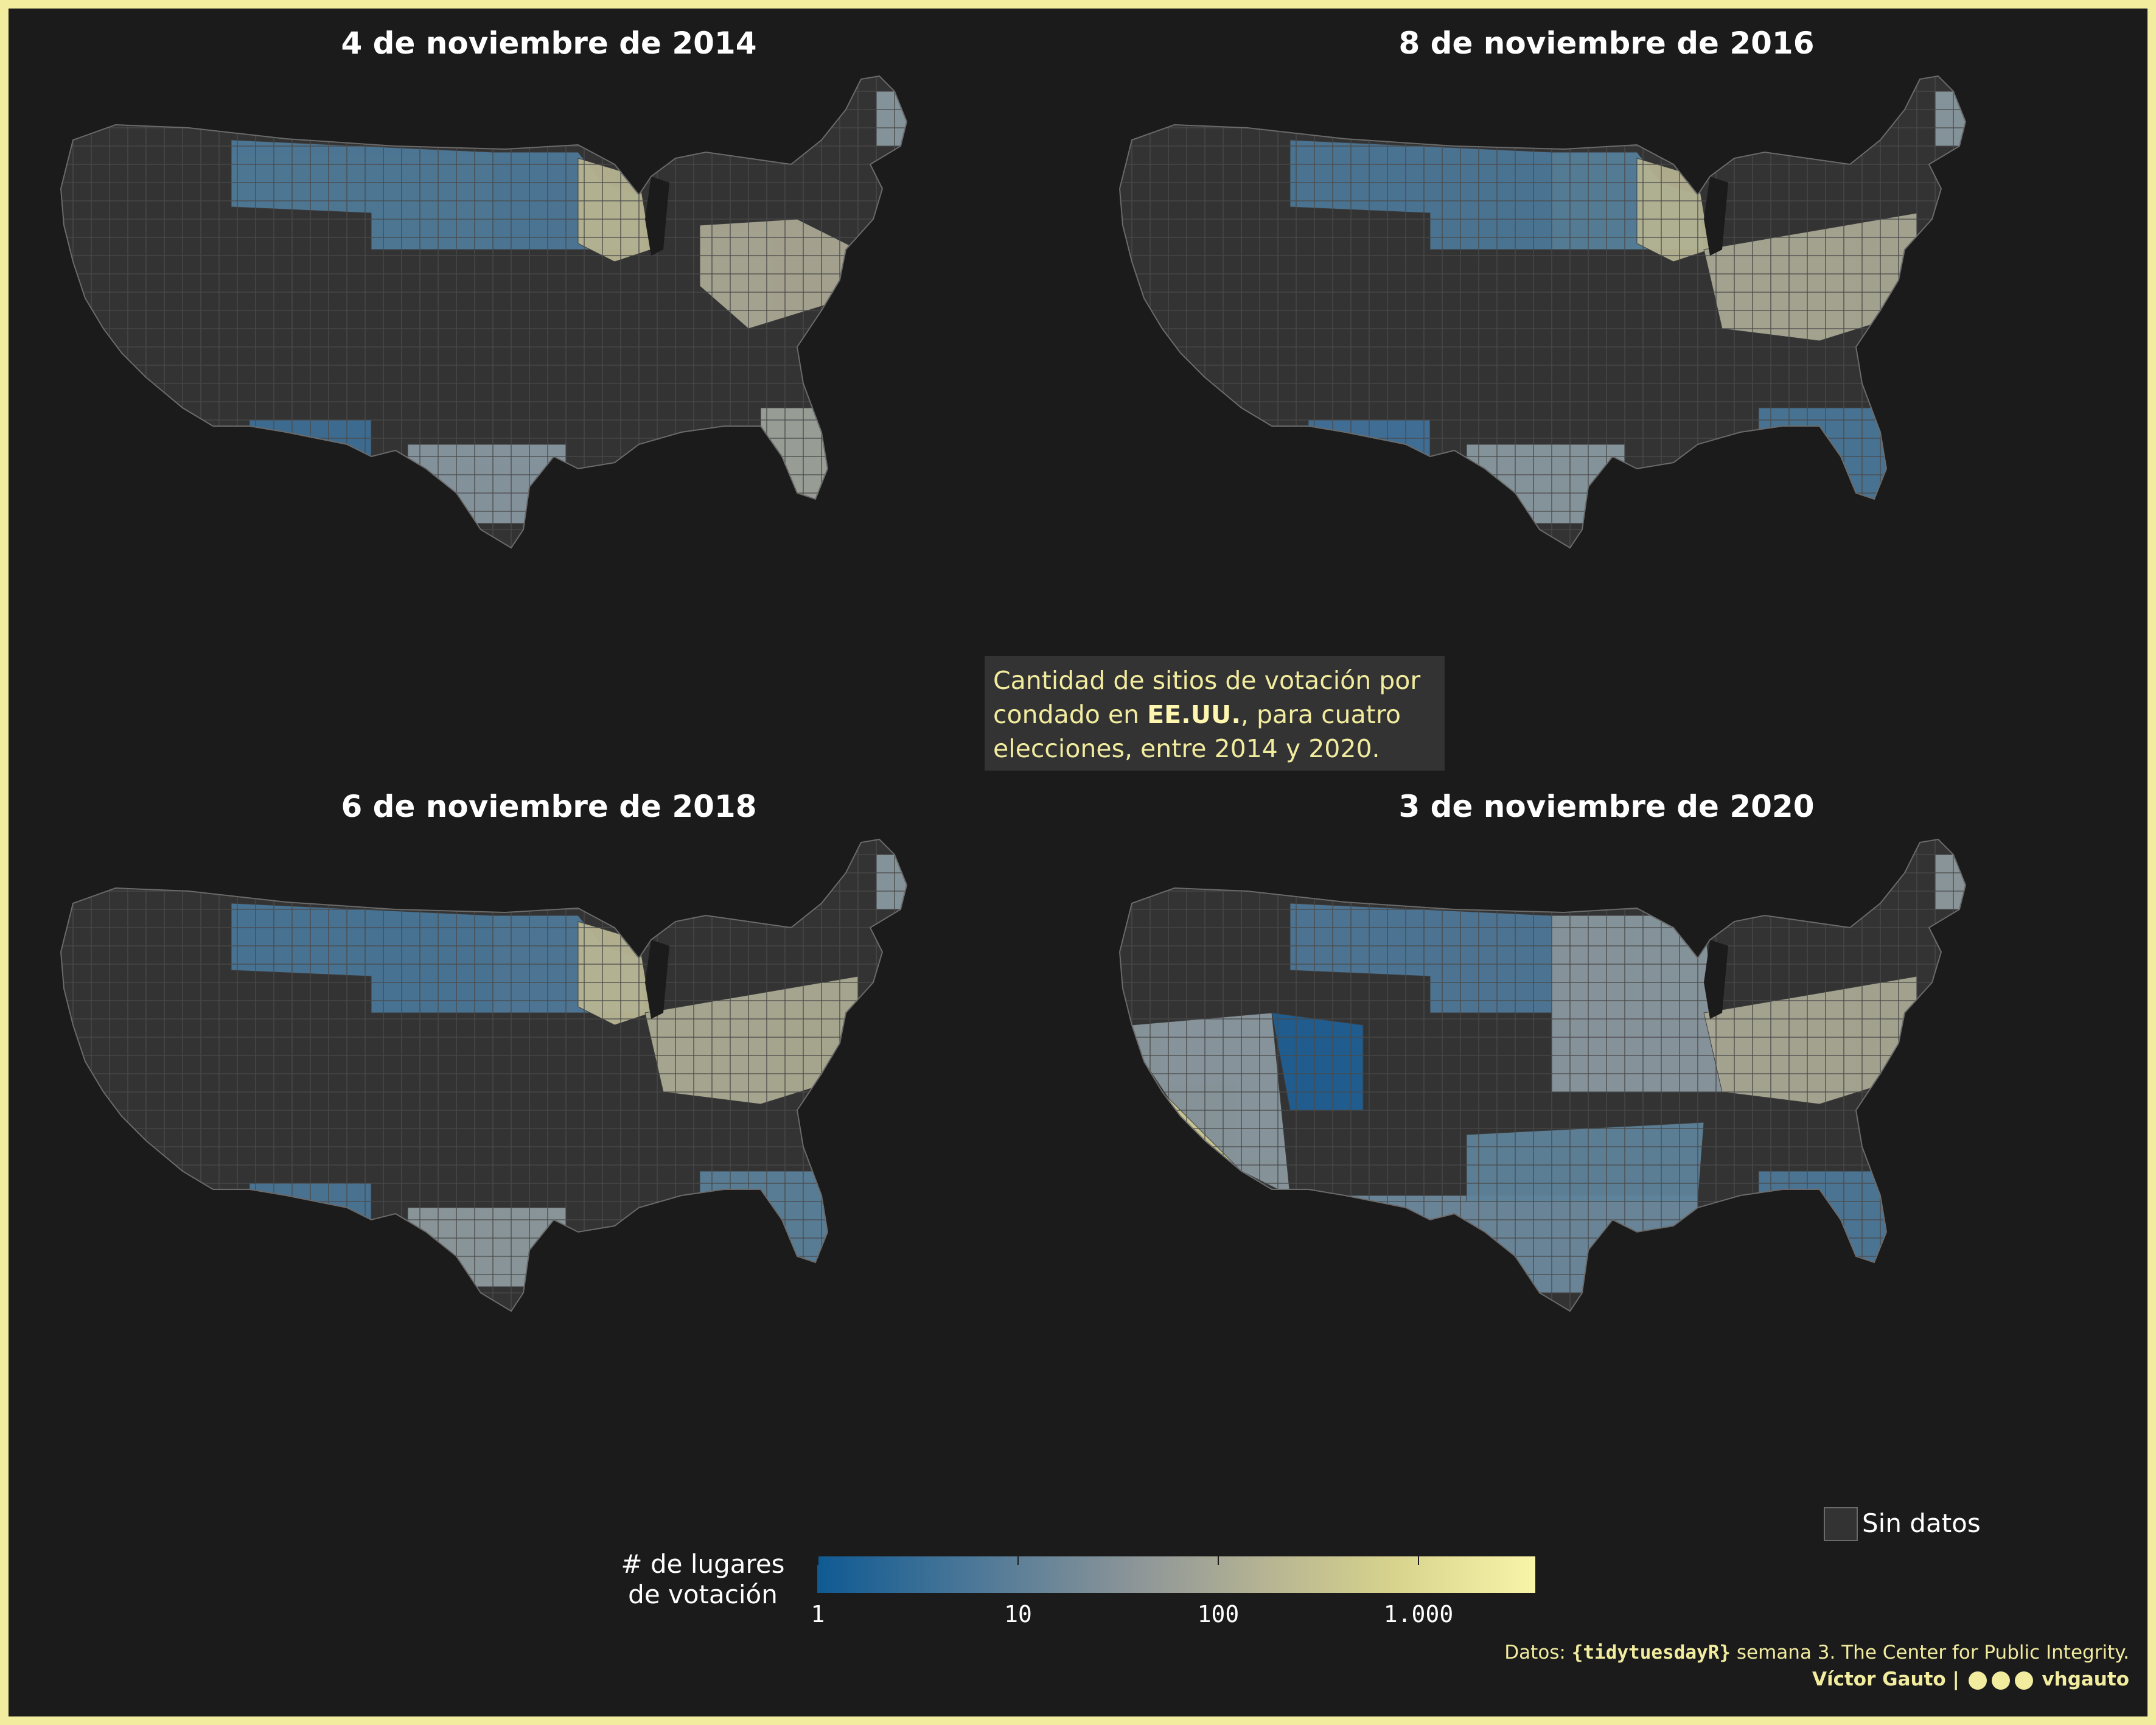  I want to click on source-package: {tidytuesdayR}, so click(1651, 1653).